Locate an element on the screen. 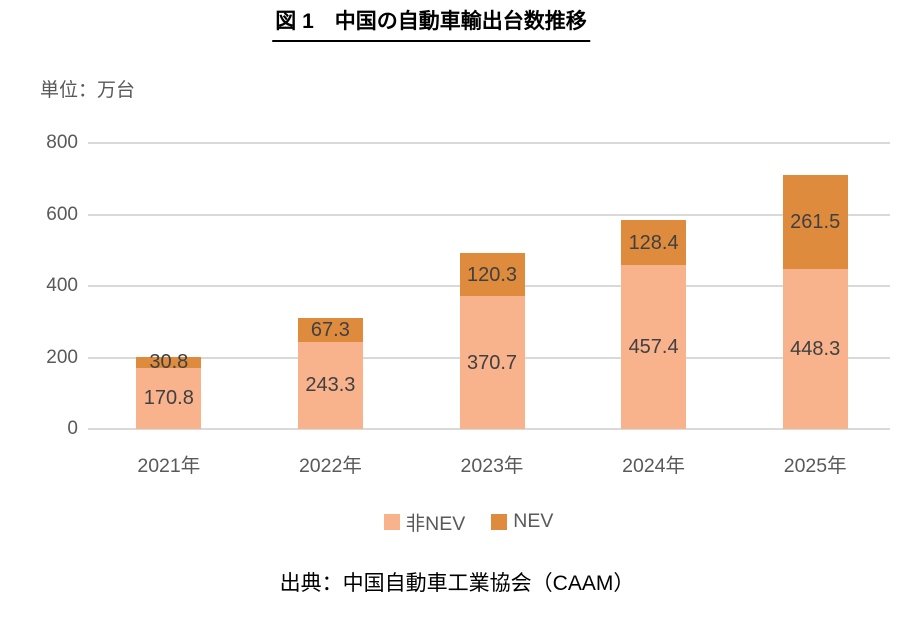 The image size is (919, 623). data-label-nev-2022年: 67.3 is located at coordinates (330, 329).